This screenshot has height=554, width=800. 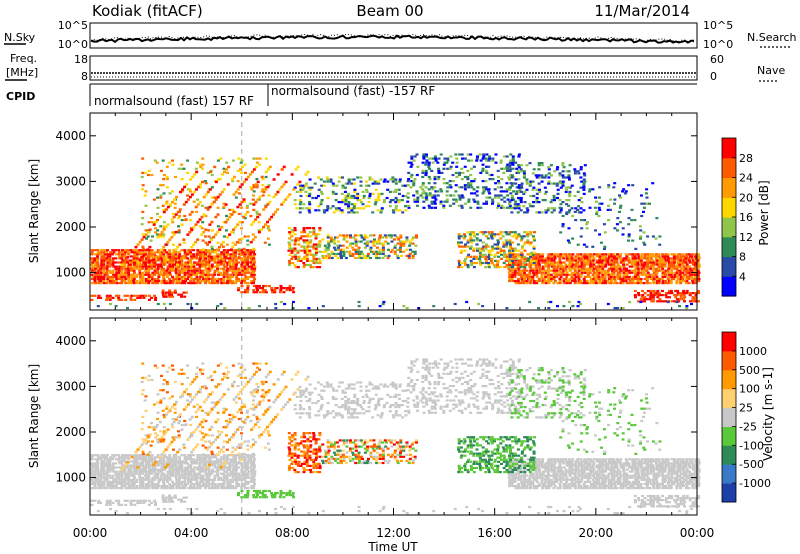 What do you see at coordinates (147, 11) in the screenshot?
I see `plot-title-radar: Kodiak (fitACF)` at bounding box center [147, 11].